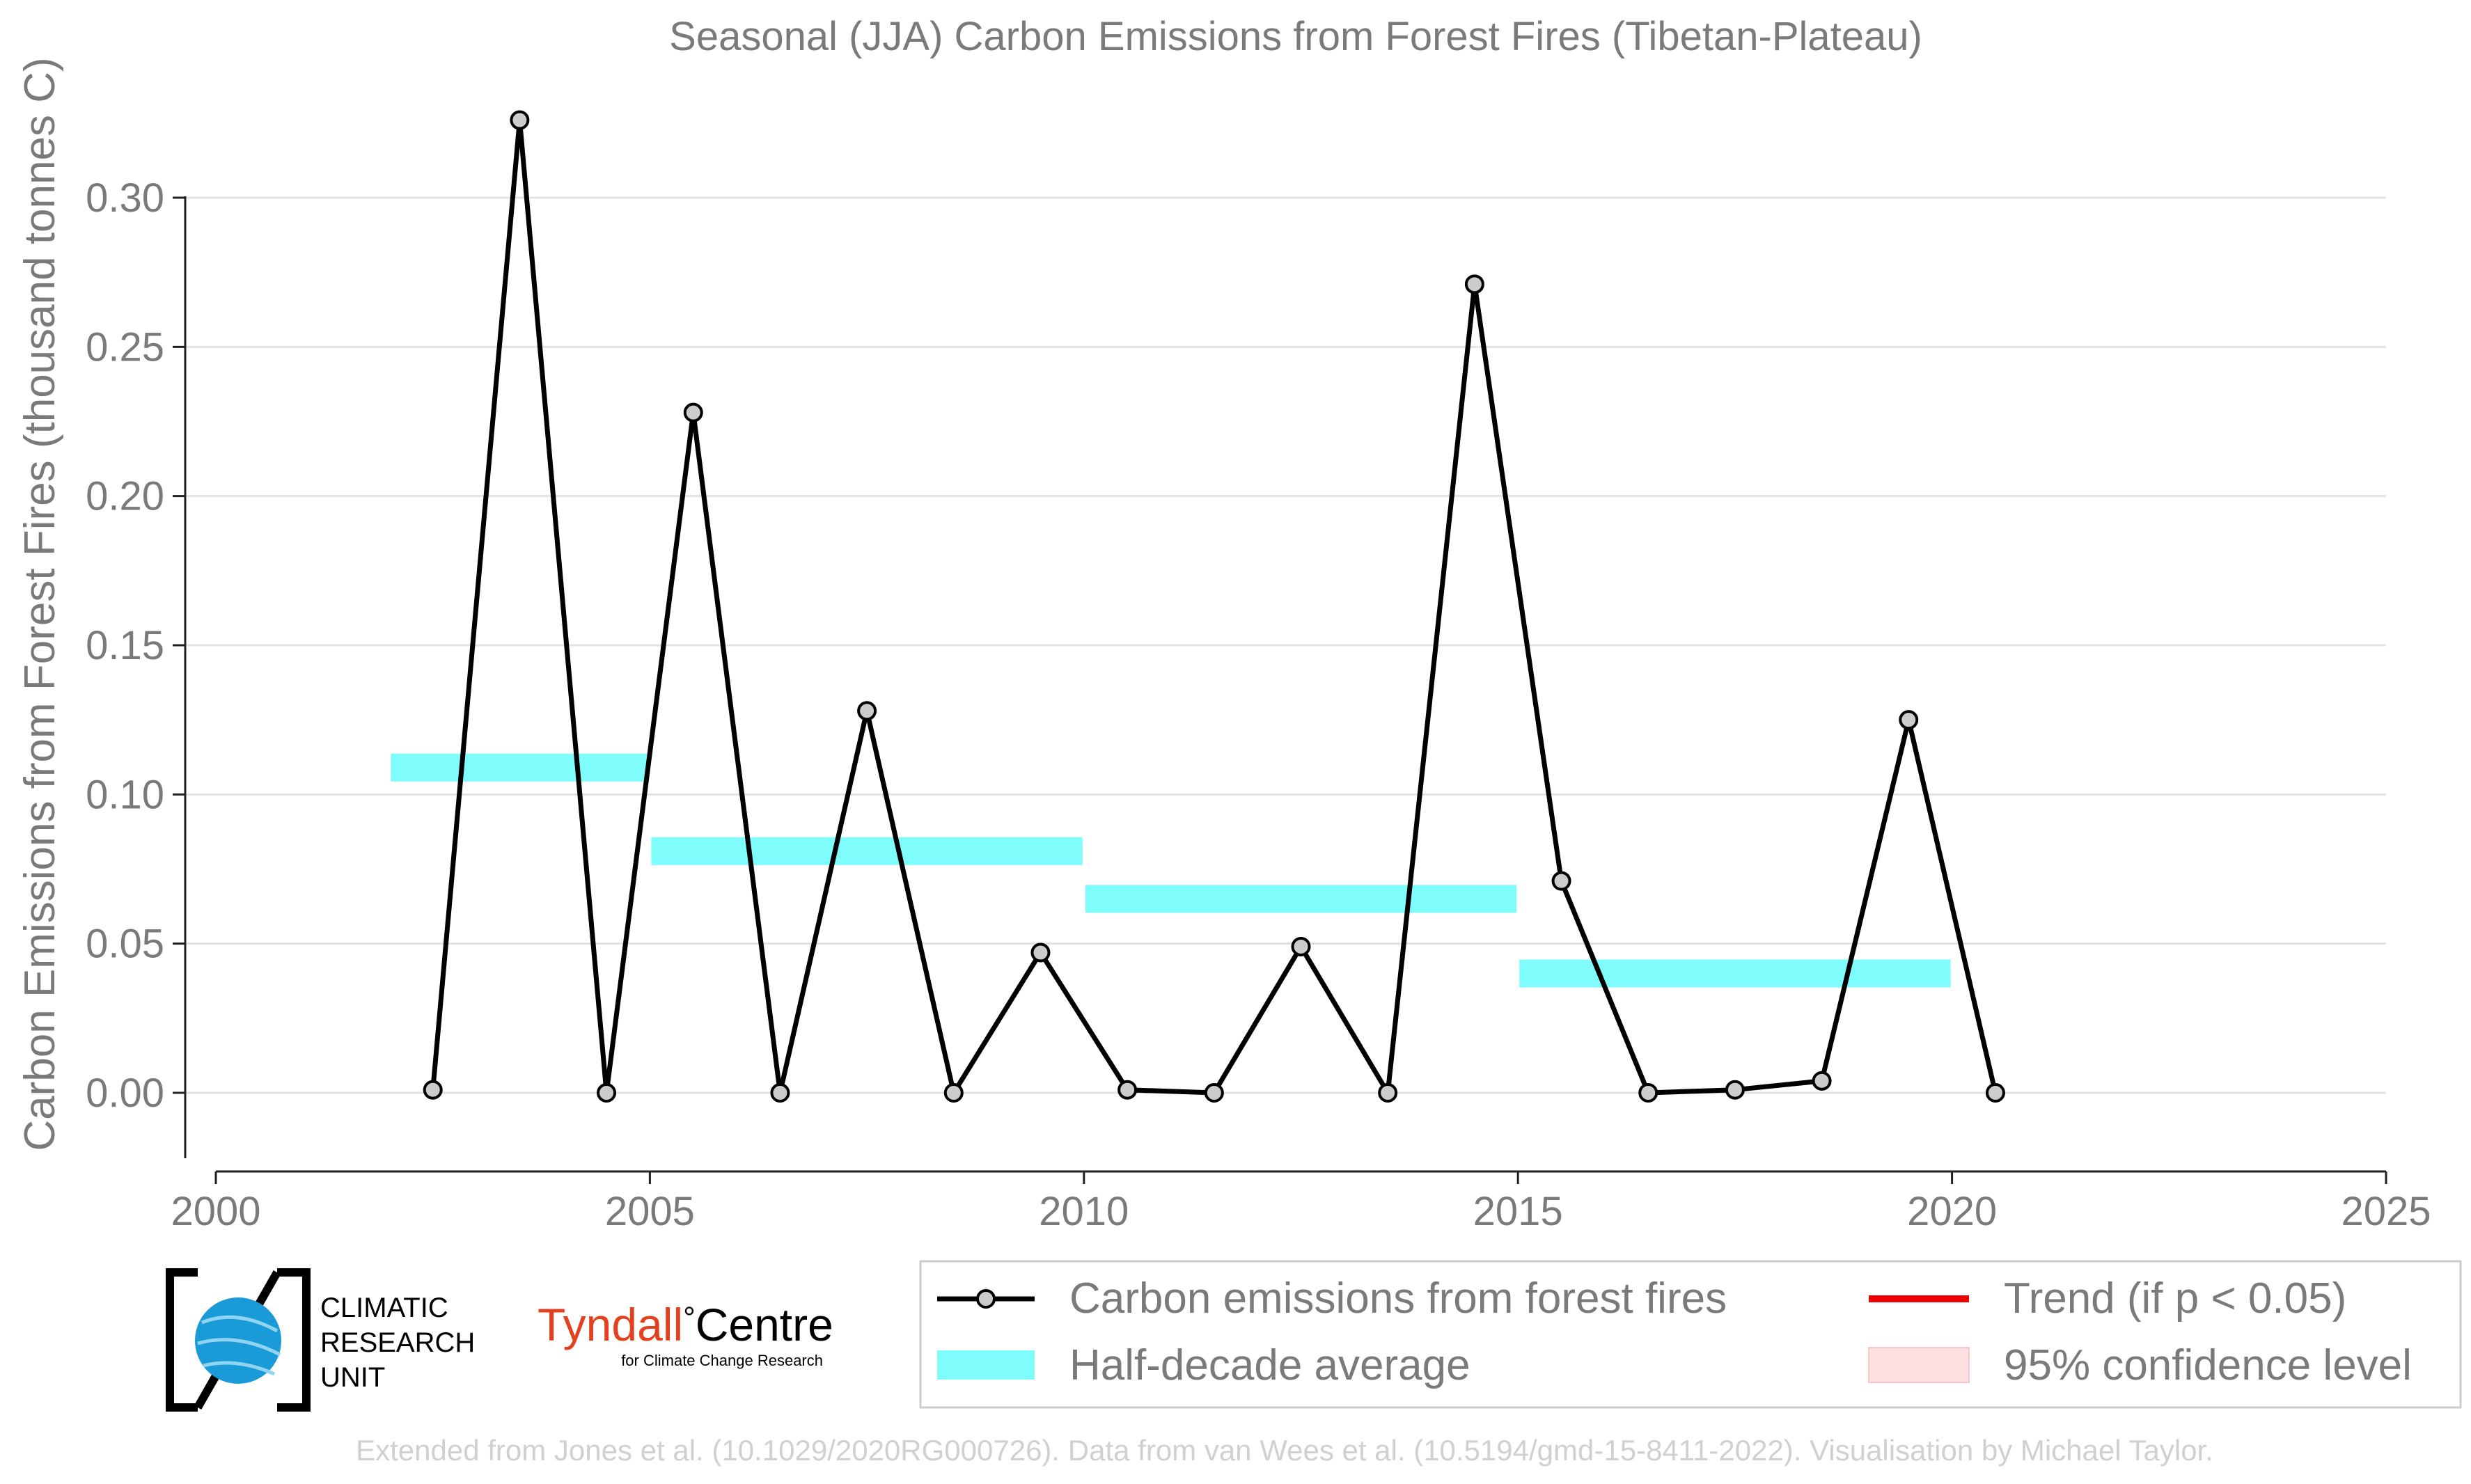 The image size is (2471, 1484). I want to click on legend-label-half-decade: Half-decade average, so click(1269, 1365).